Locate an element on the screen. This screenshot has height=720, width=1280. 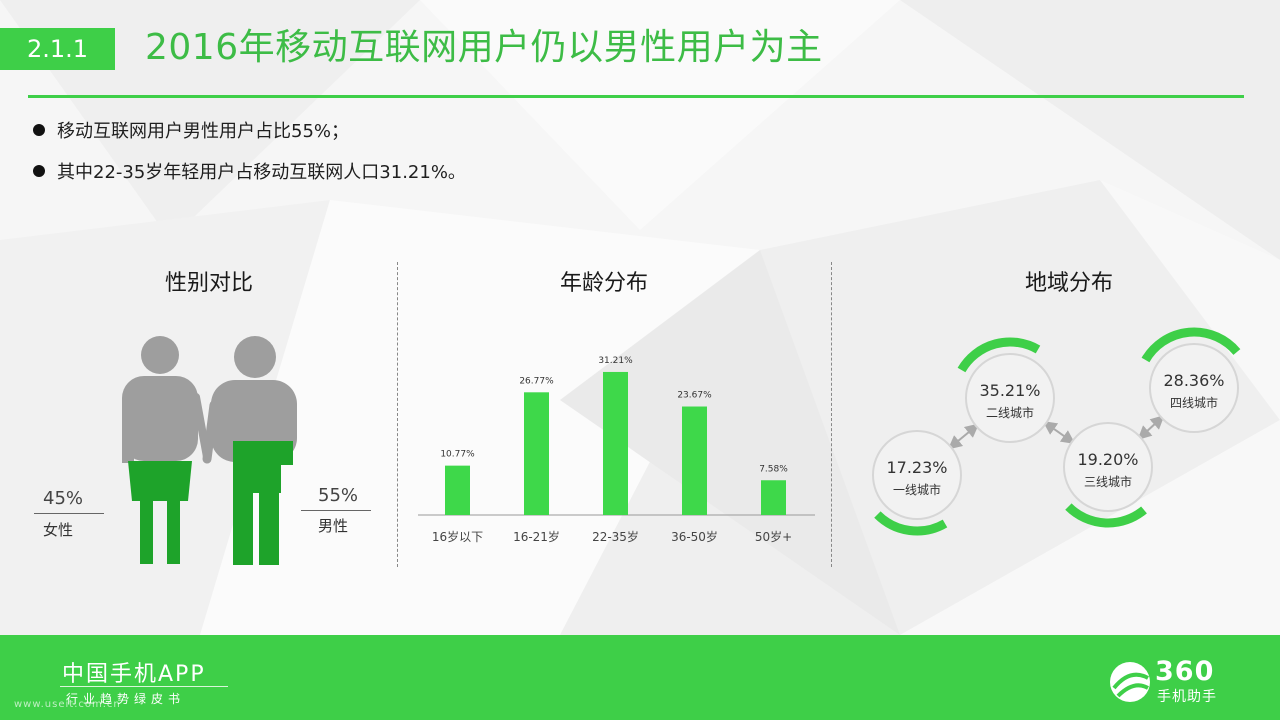
region-category-label: 三线城市 is located at coordinates (1108, 481).